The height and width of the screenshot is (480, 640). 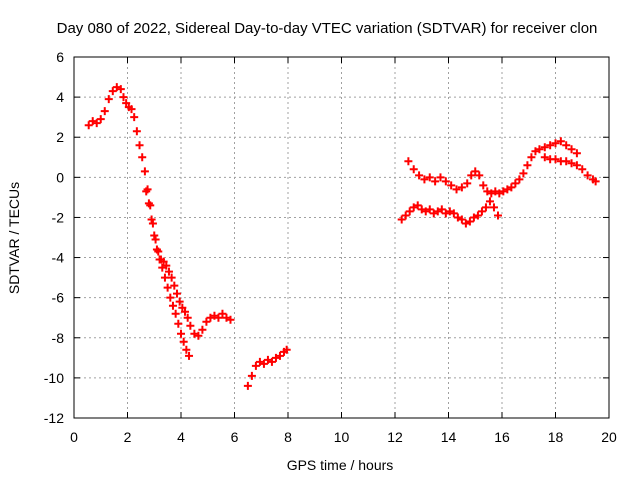 I want to click on y-tick-label: -4, so click(x=58, y=258).